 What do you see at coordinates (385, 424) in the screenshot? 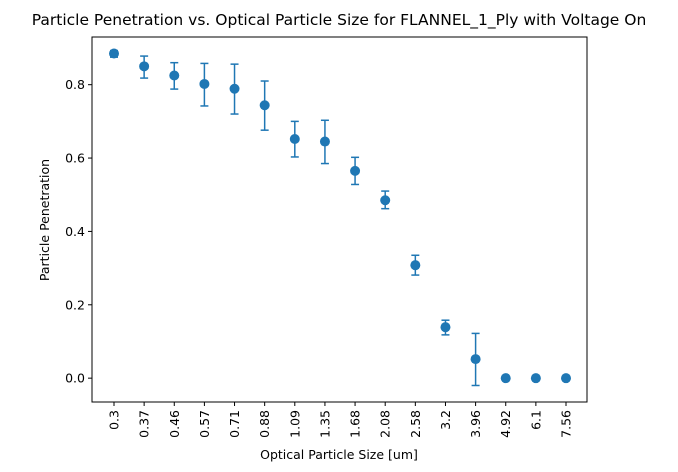
I see `x-tick-label: 2.08` at bounding box center [385, 424].